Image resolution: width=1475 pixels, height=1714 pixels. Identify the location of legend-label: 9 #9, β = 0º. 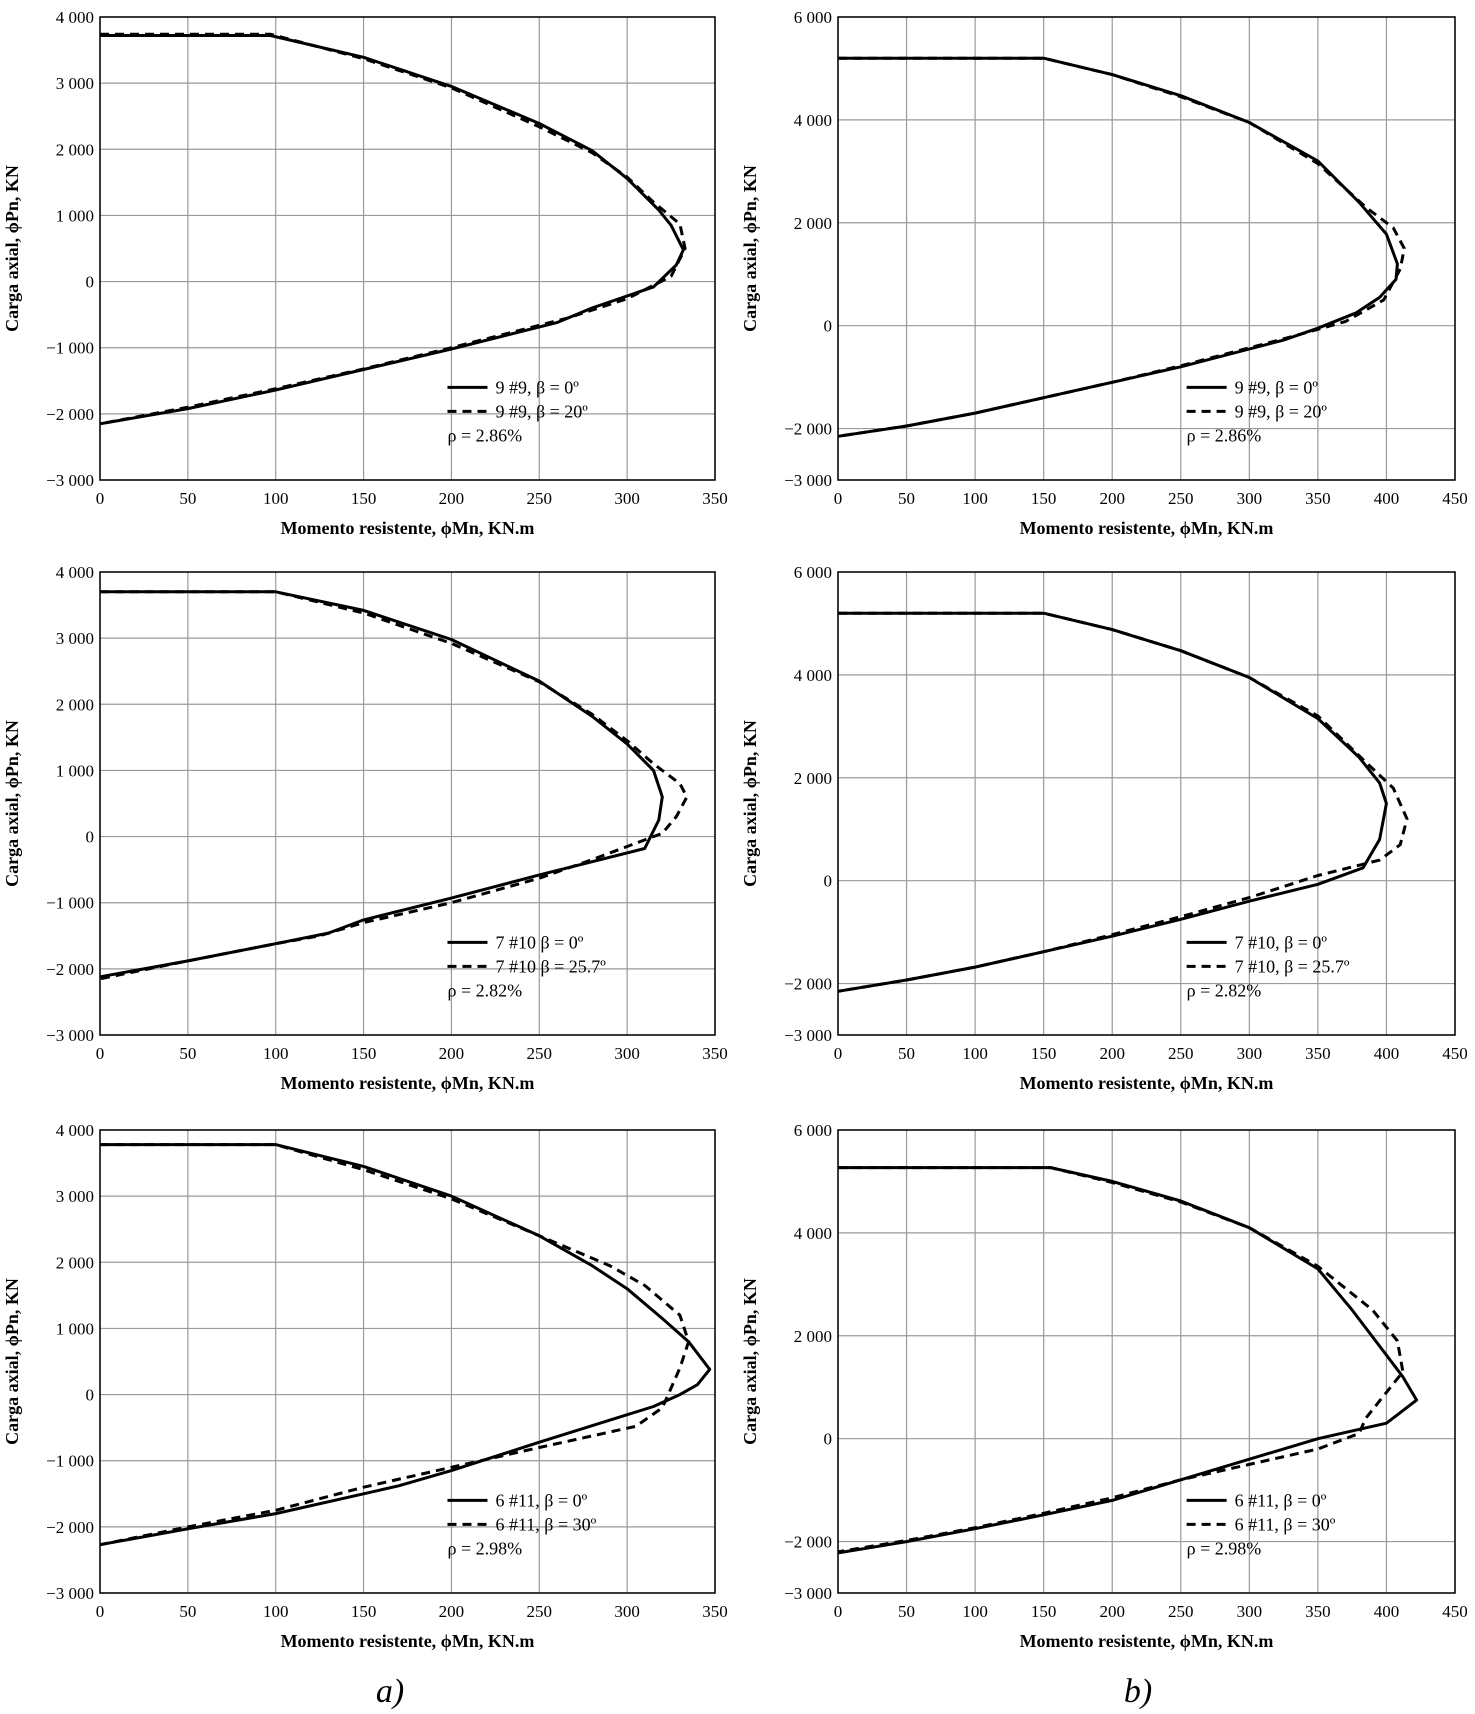
(1277, 387).